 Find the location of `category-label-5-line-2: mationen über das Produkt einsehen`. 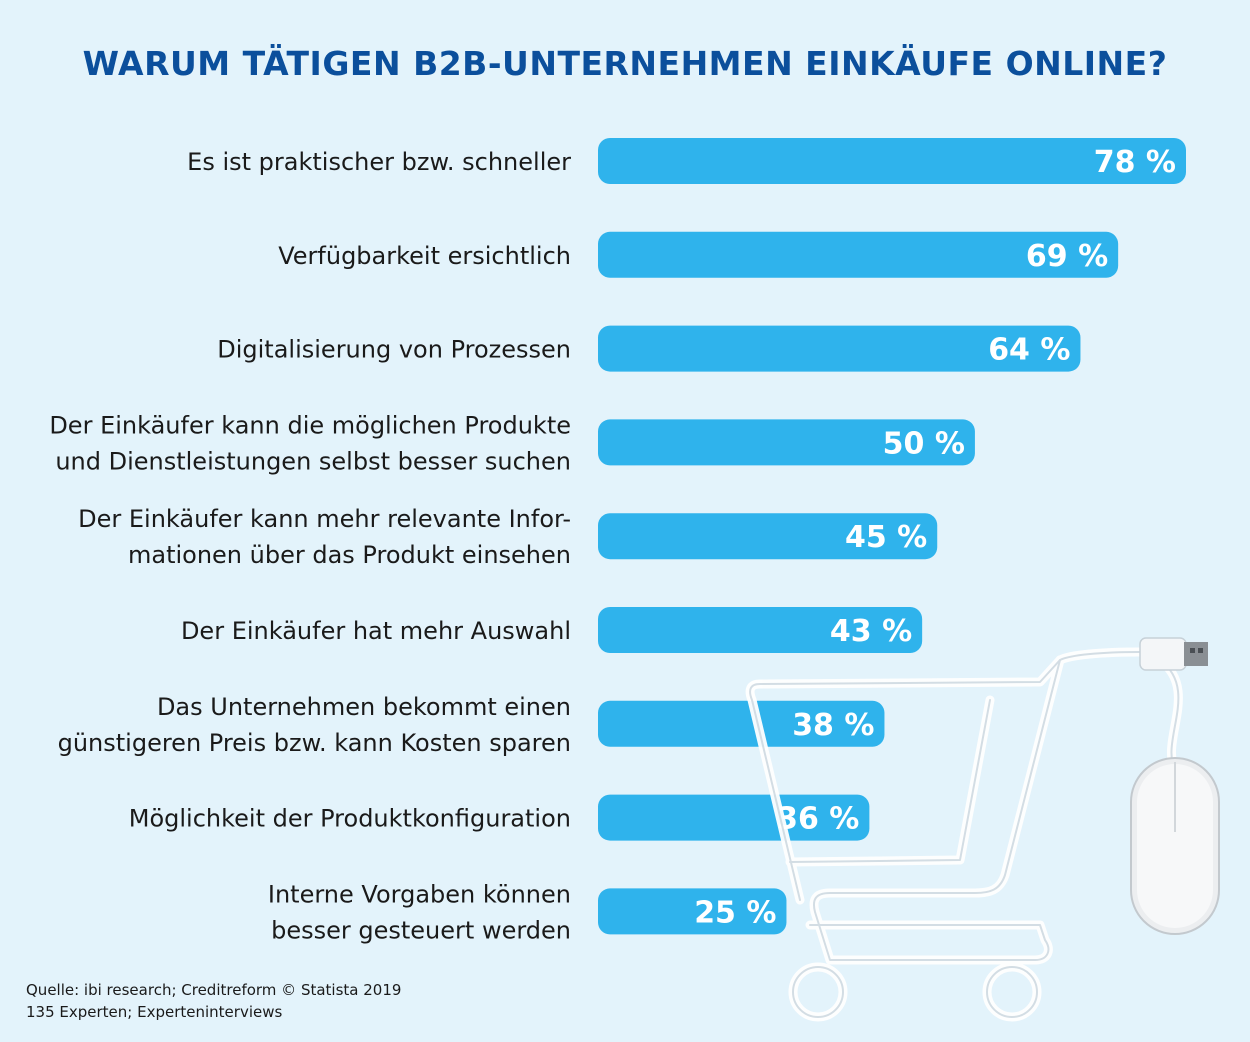

category-label-5-line-2: mationen über das Produkt einsehen is located at coordinates (349, 555).